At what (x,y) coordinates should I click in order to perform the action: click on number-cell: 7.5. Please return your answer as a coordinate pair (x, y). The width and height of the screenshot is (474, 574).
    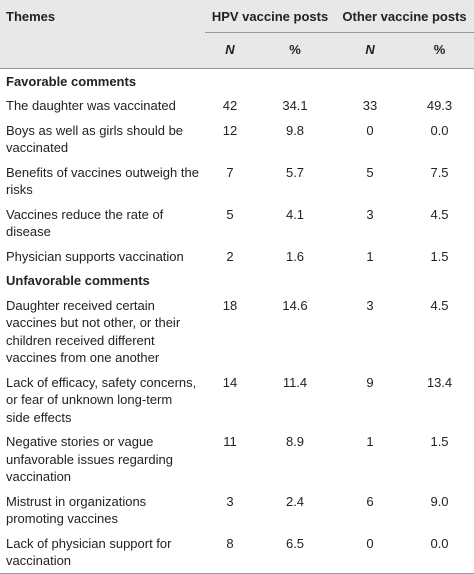
    Looking at the image, I should click on (439, 172).